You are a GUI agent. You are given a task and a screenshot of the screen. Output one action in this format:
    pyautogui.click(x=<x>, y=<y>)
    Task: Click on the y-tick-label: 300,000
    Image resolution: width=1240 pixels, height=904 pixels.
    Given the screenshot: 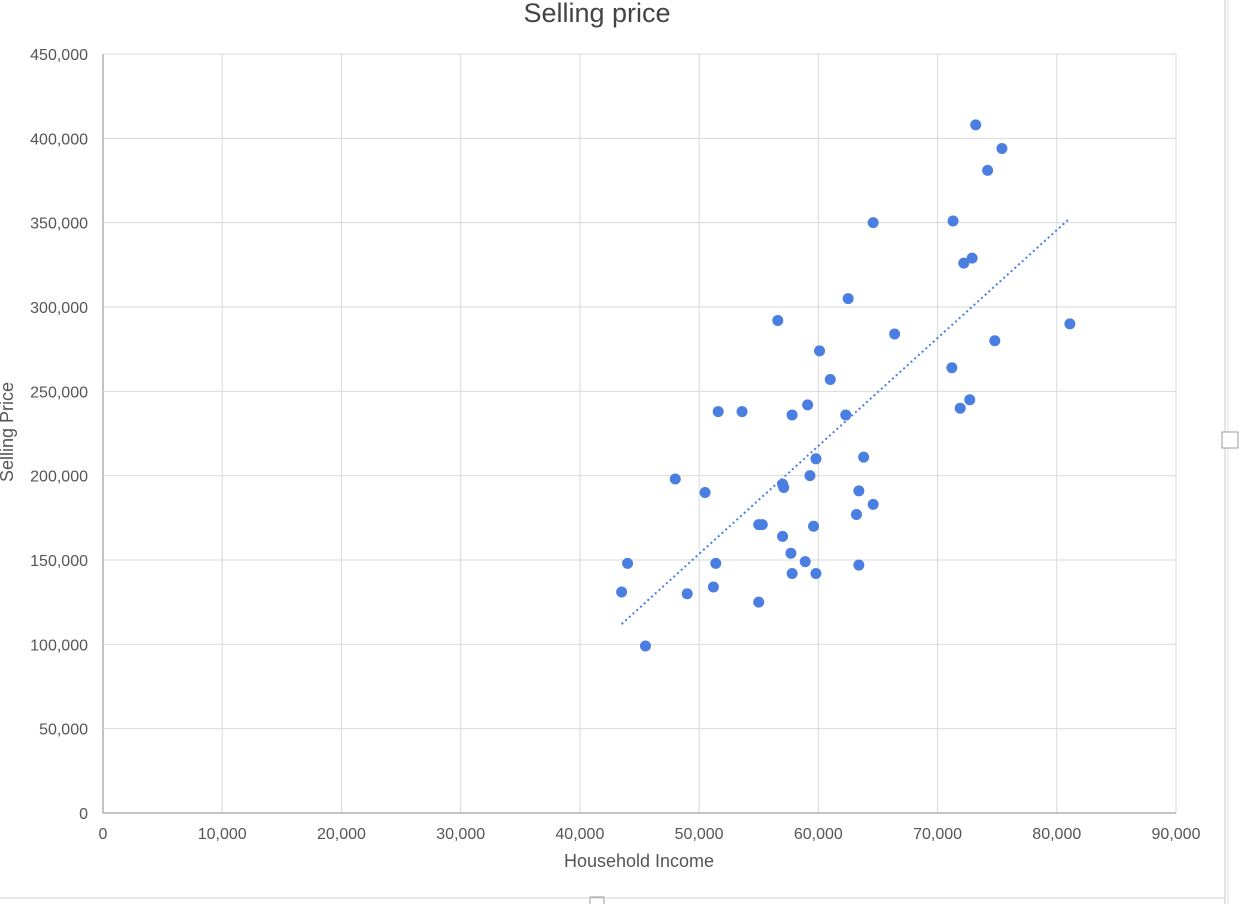 What is the action you would take?
    pyautogui.click(x=59, y=308)
    